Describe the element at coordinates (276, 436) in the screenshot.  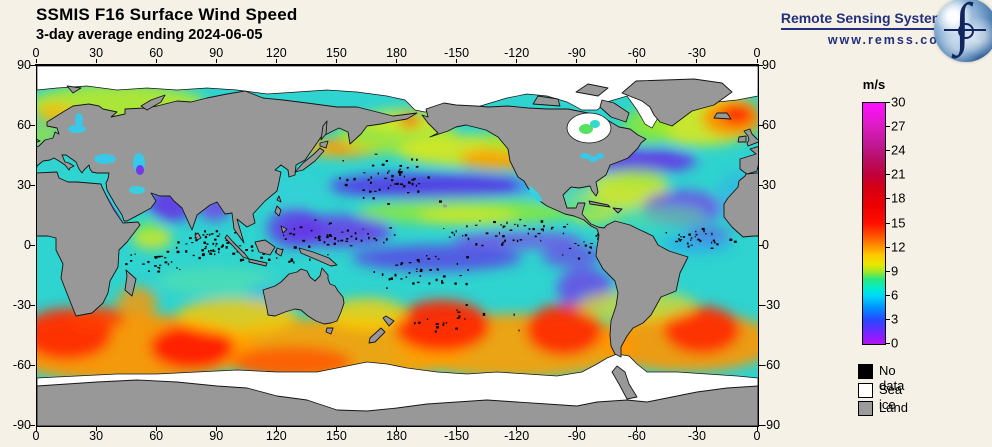
I see `lon-tick-label-bottom: 120` at that location.